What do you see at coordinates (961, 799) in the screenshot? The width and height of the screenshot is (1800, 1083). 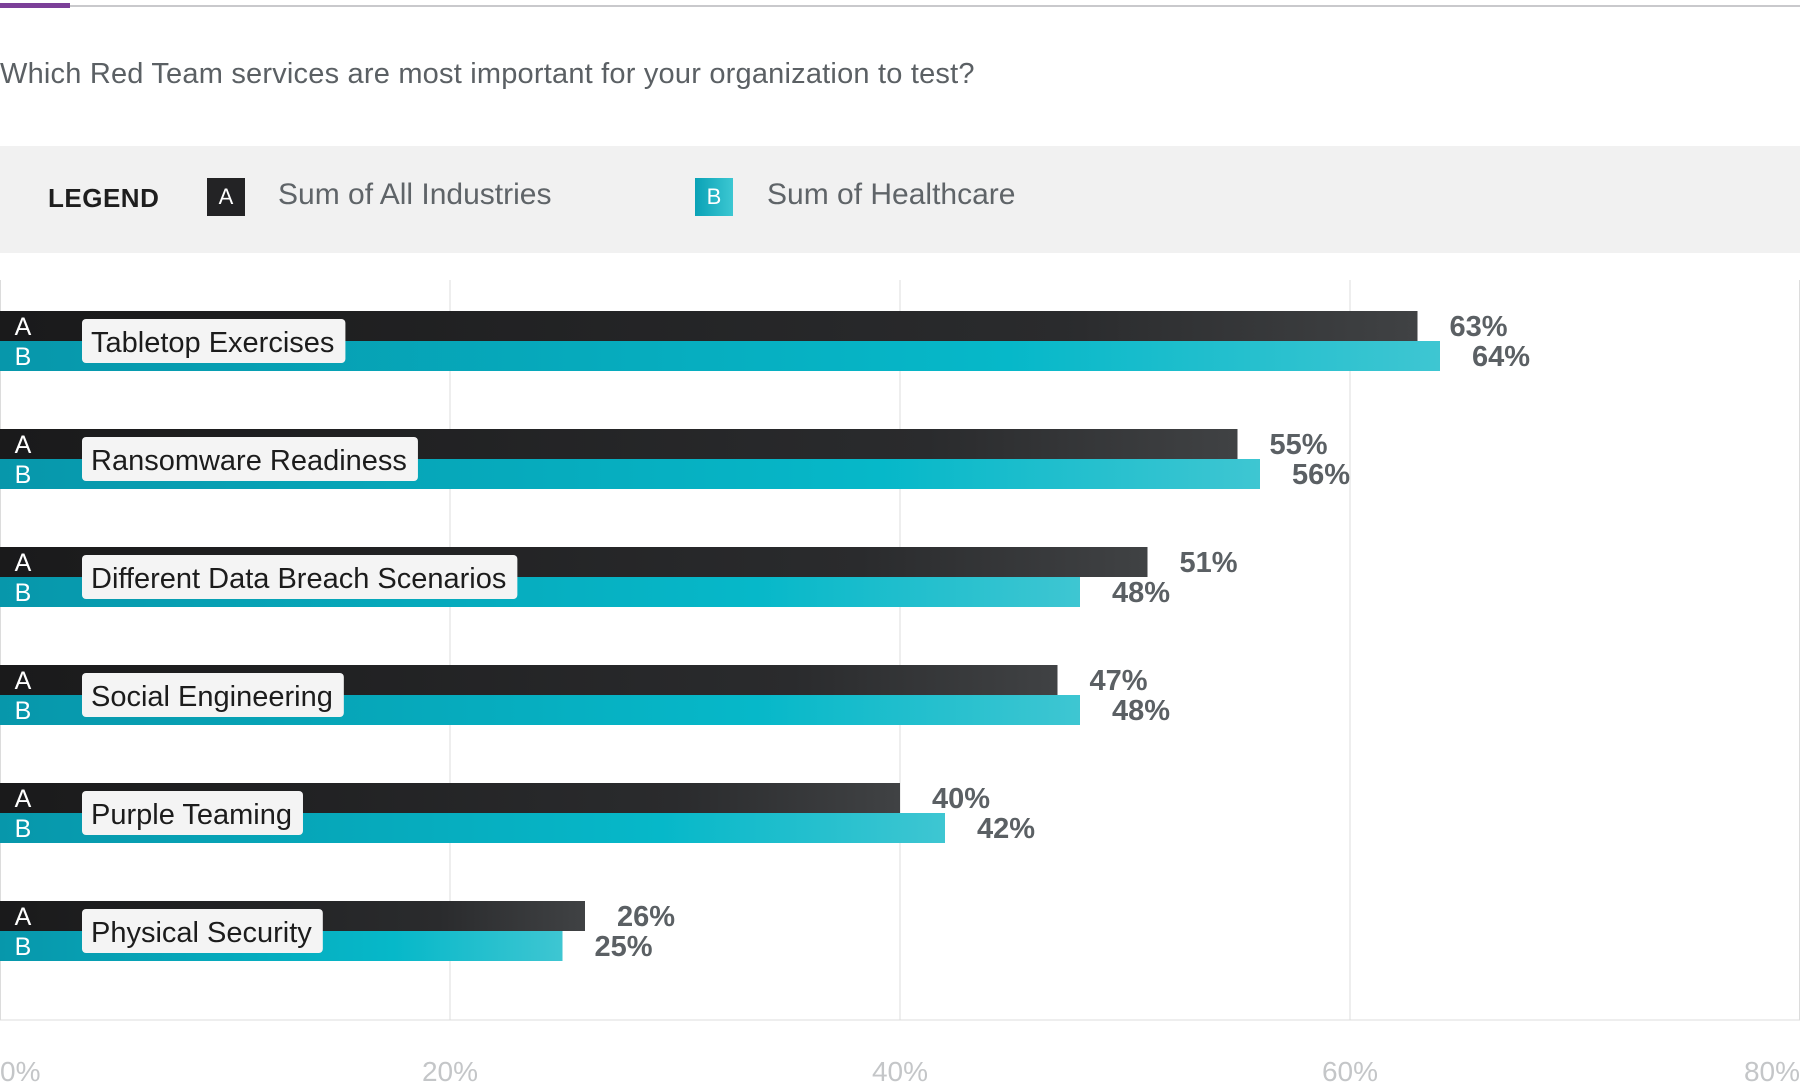 I see `bar-value-label: 40%` at bounding box center [961, 799].